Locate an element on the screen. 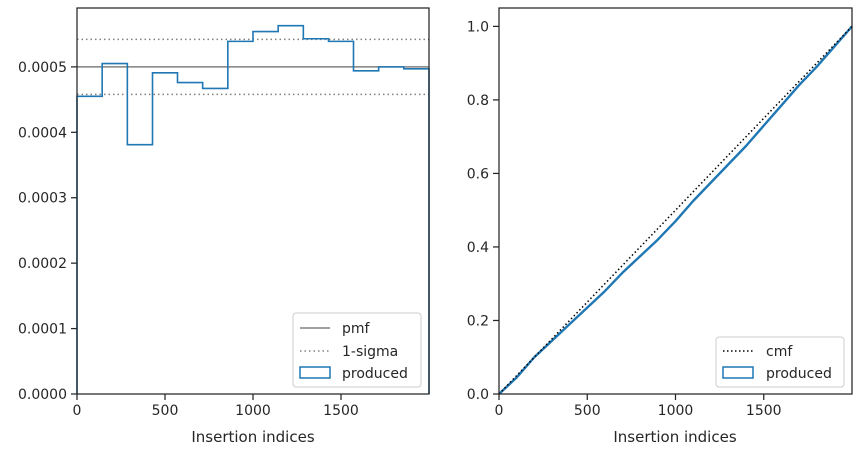 The height and width of the screenshot is (453, 861). right-legend-box is located at coordinates (780, 362).